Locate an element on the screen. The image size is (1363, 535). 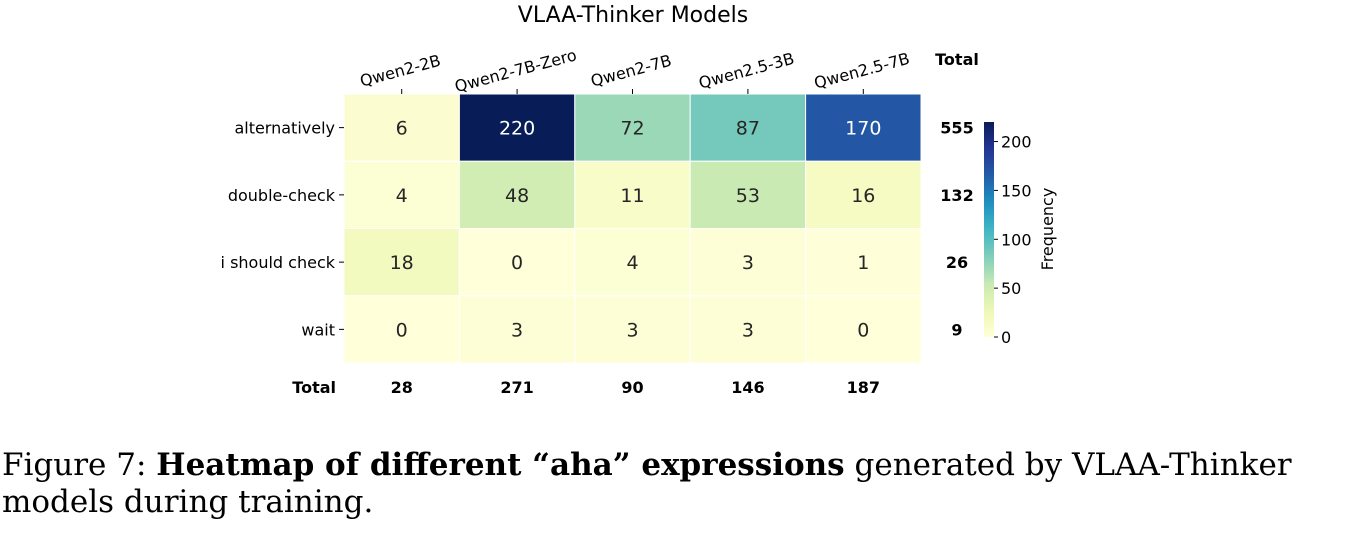
x-tick-label: Qwen2-7B is located at coordinates (631, 71).